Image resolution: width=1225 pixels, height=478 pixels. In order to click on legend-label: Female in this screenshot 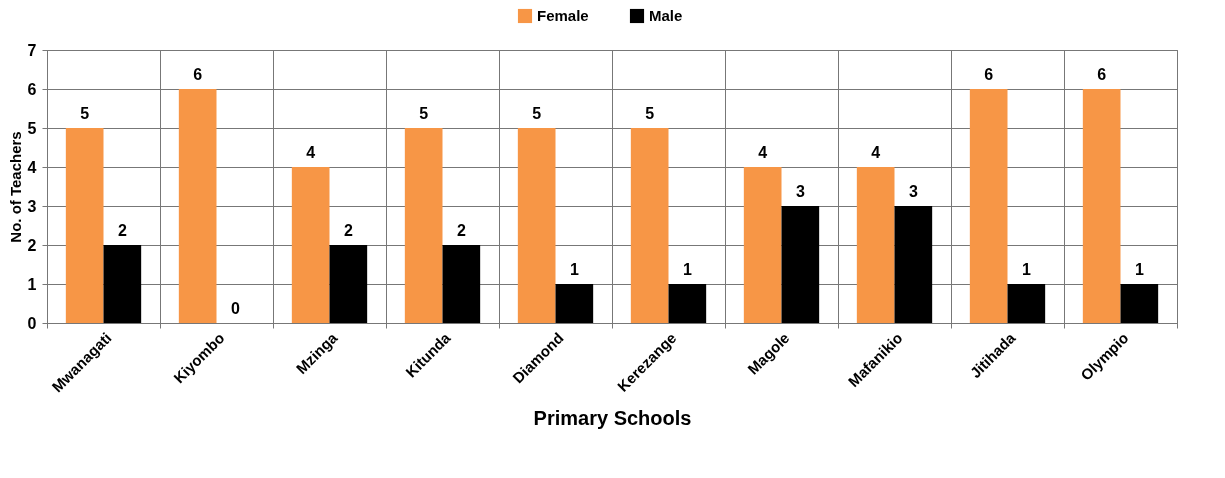, I will do `click(563, 15)`.